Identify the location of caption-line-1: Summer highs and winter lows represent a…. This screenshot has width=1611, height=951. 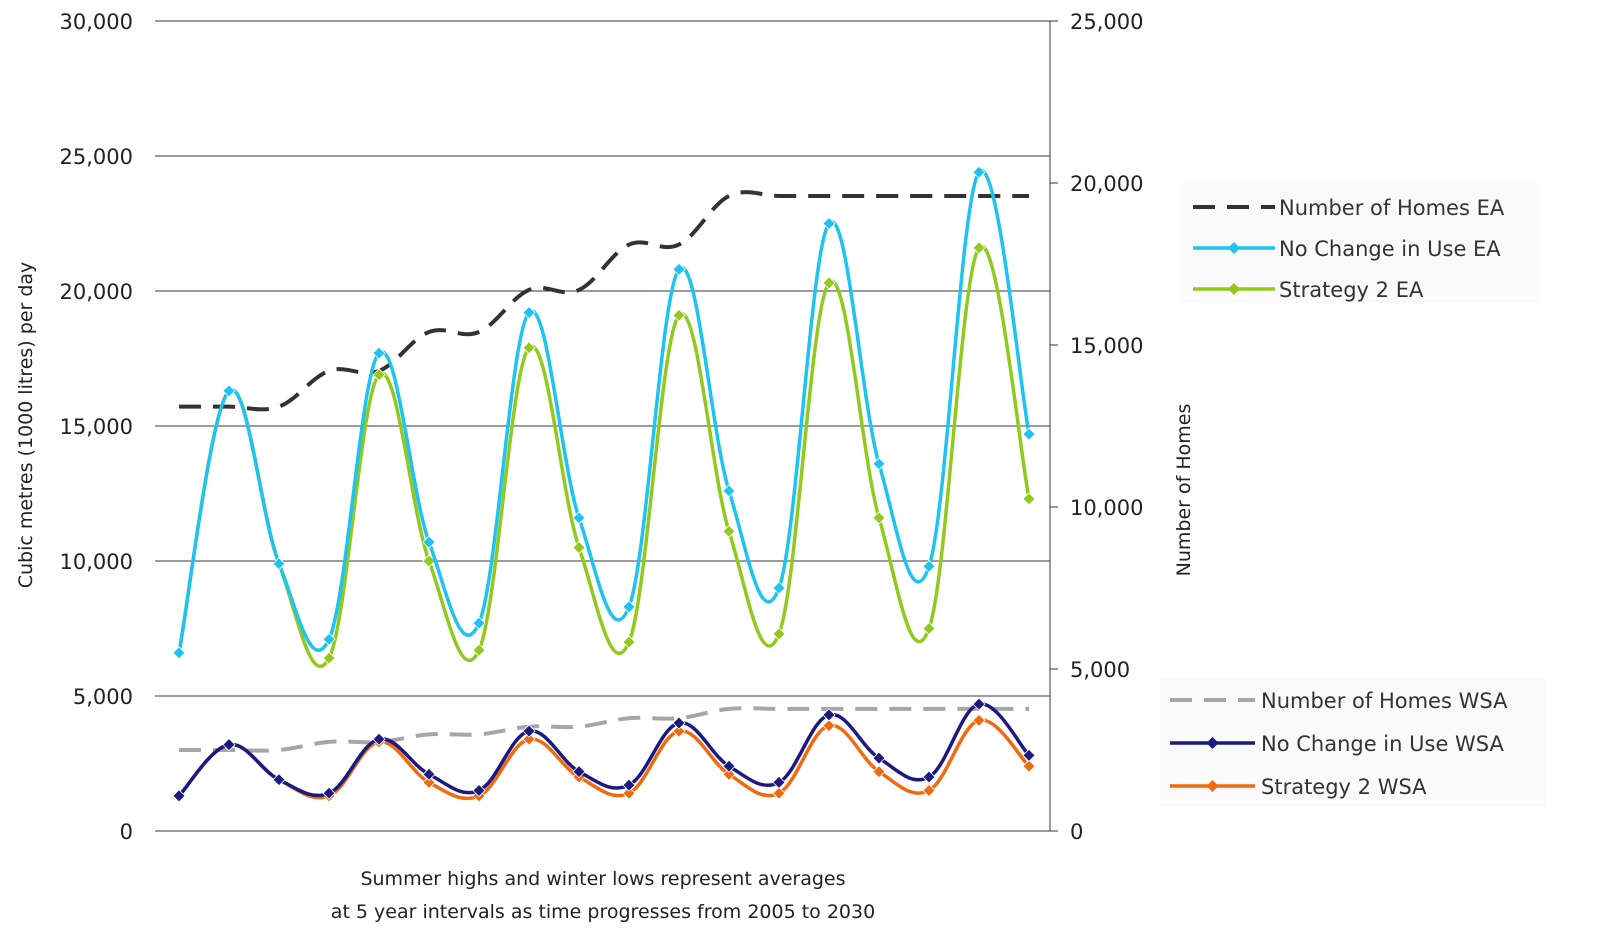
(602, 879).